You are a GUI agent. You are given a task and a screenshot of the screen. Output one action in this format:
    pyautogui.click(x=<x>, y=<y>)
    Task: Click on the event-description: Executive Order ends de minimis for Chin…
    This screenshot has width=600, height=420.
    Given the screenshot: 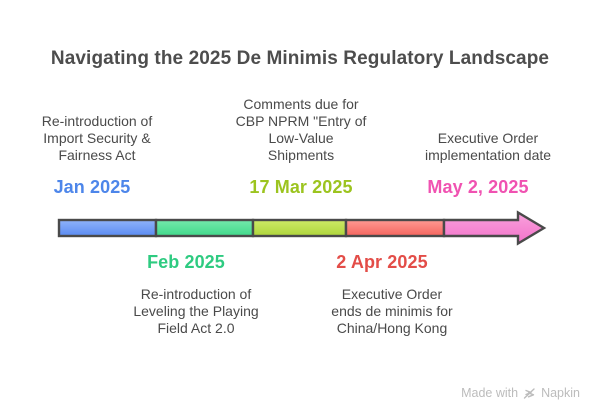 What is the action you would take?
    pyautogui.click(x=392, y=311)
    